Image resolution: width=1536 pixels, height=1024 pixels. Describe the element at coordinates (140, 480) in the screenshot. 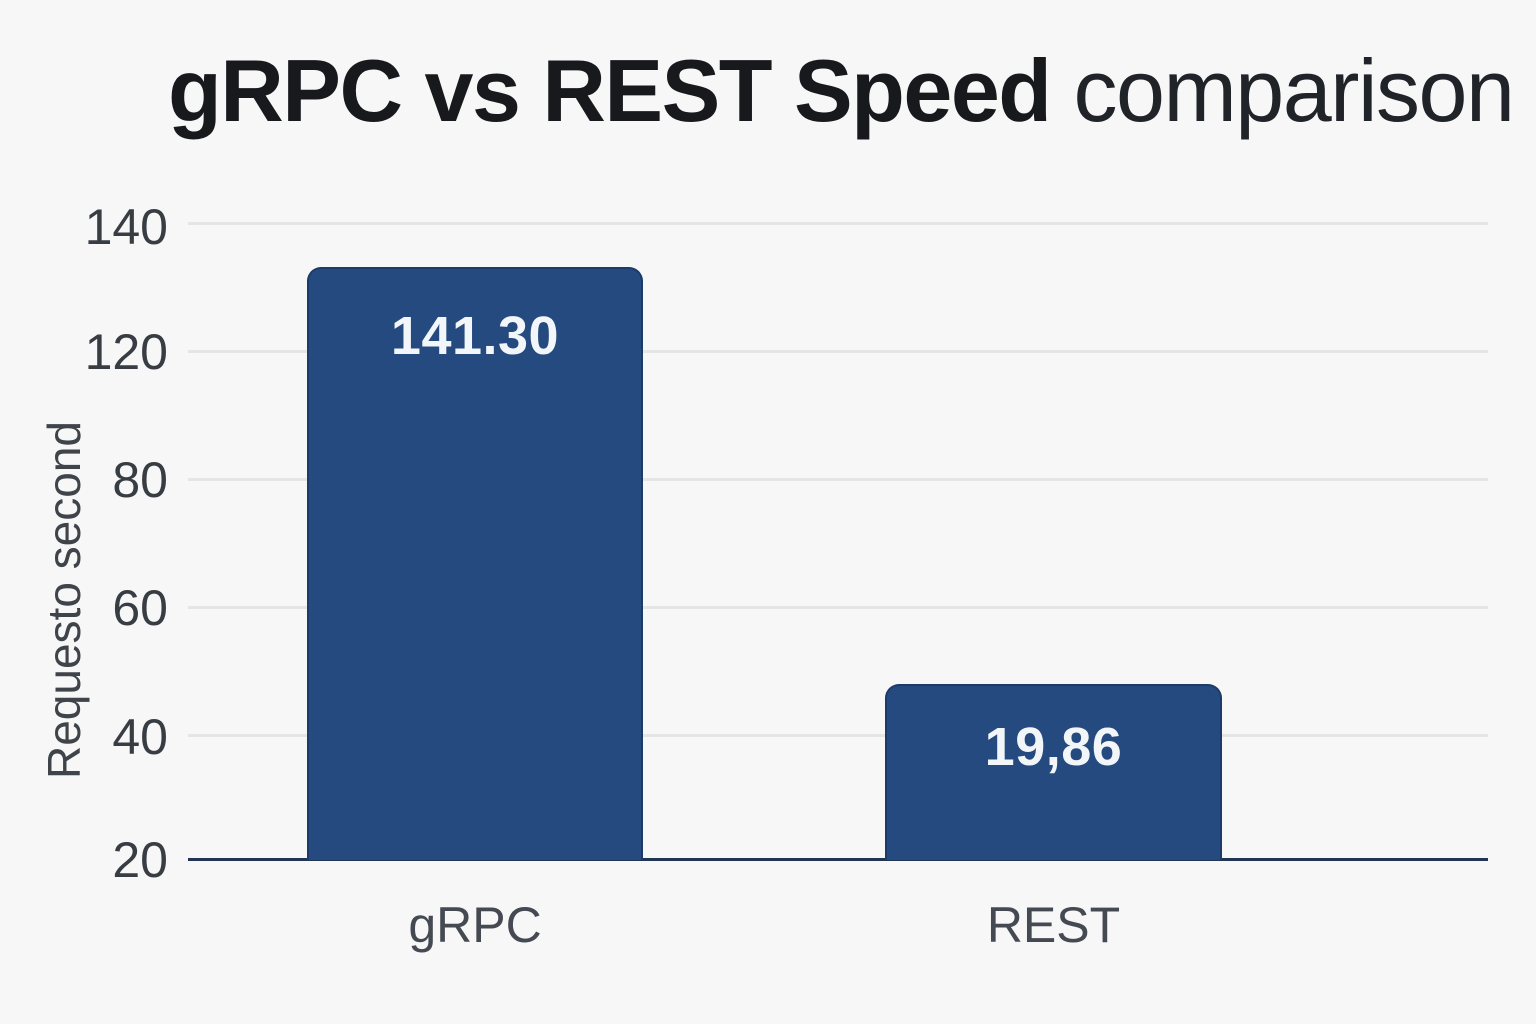

I see `y-tick-label-80: 80` at that location.